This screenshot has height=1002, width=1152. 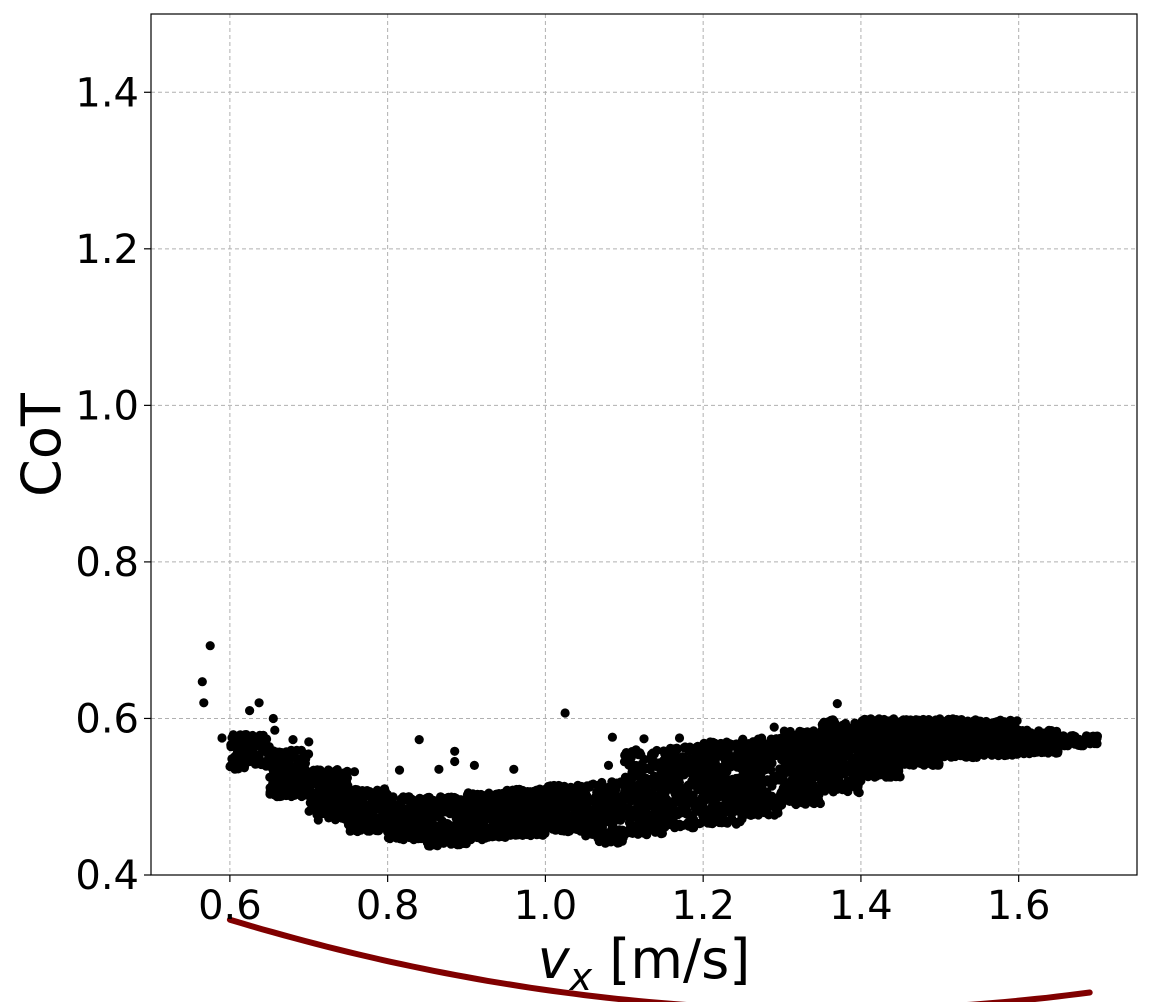 I want to click on y-tick-label: 0.8, so click(x=107, y=563).